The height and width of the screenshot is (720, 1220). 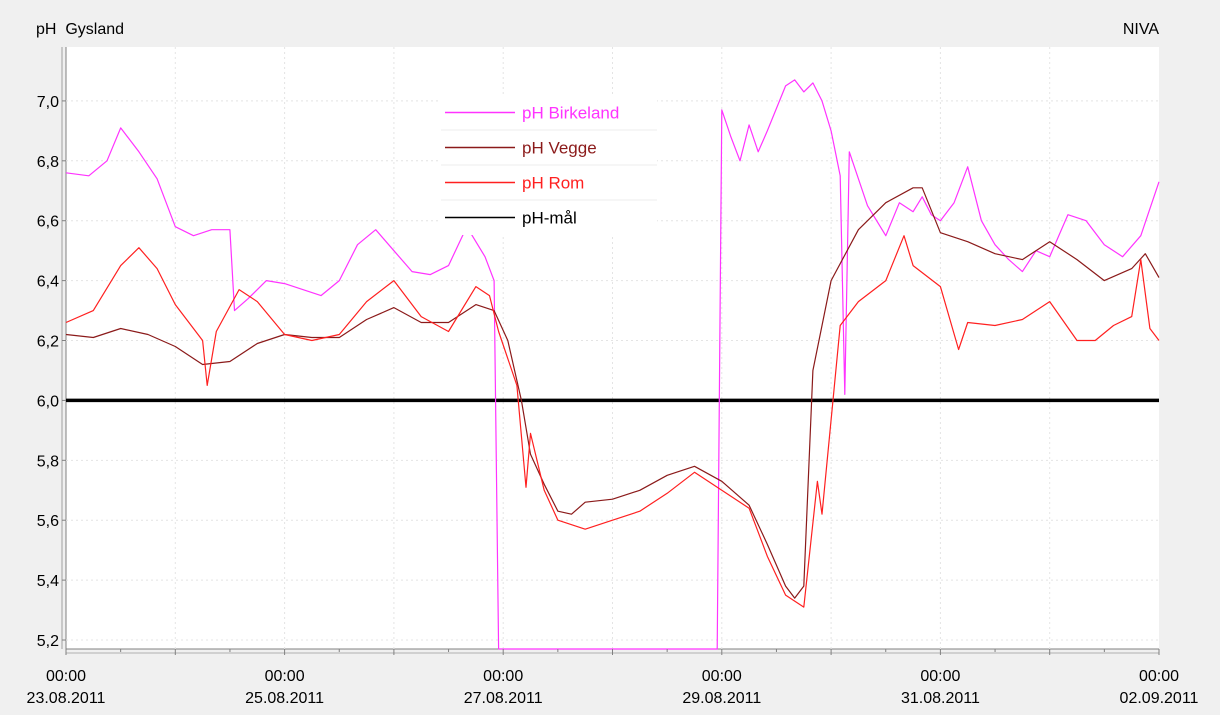 What do you see at coordinates (48, 521) in the screenshot?
I see `y-tick-label: 5,6` at bounding box center [48, 521].